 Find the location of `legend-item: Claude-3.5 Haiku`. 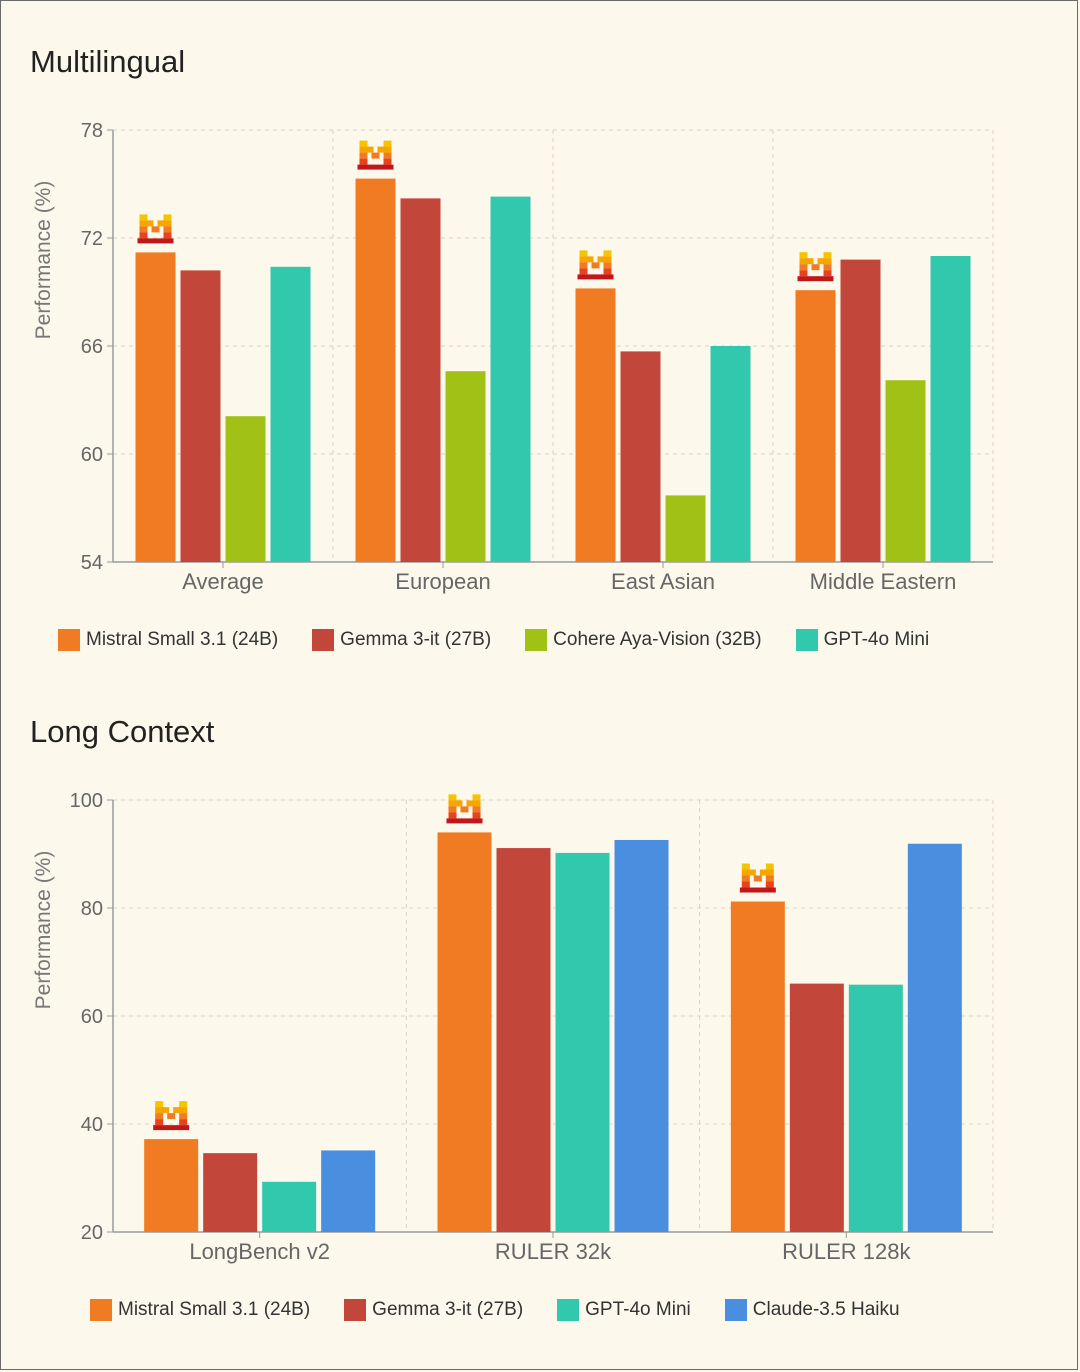

legend-item: Claude-3.5 Haiku is located at coordinates (812, 1310).